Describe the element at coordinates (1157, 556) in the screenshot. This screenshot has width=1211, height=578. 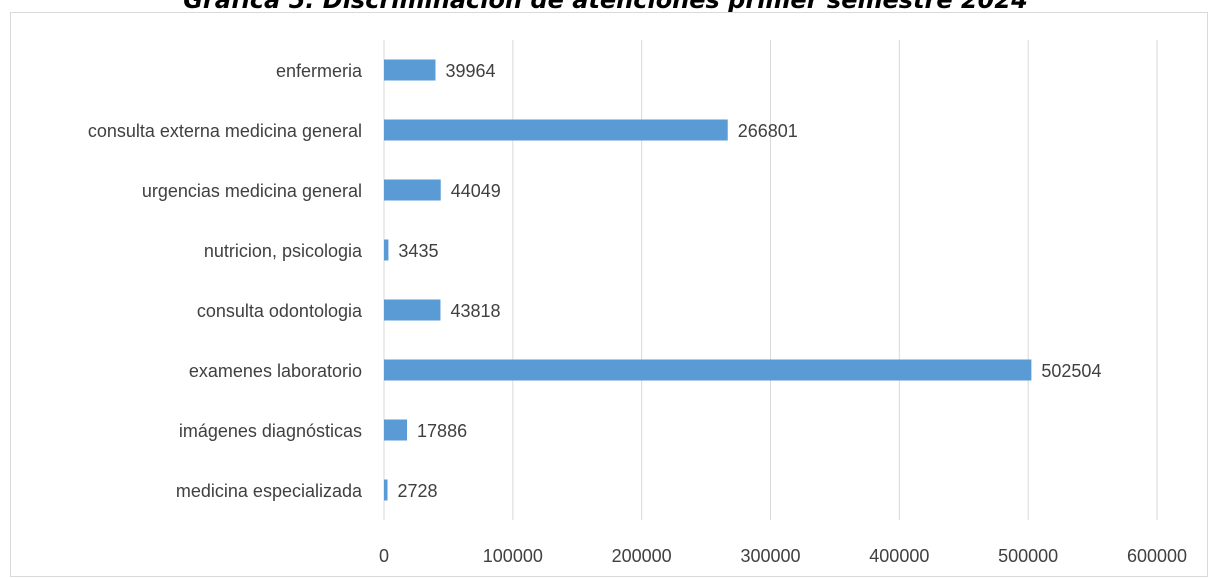
I see `x-tick-label: 600000` at that location.